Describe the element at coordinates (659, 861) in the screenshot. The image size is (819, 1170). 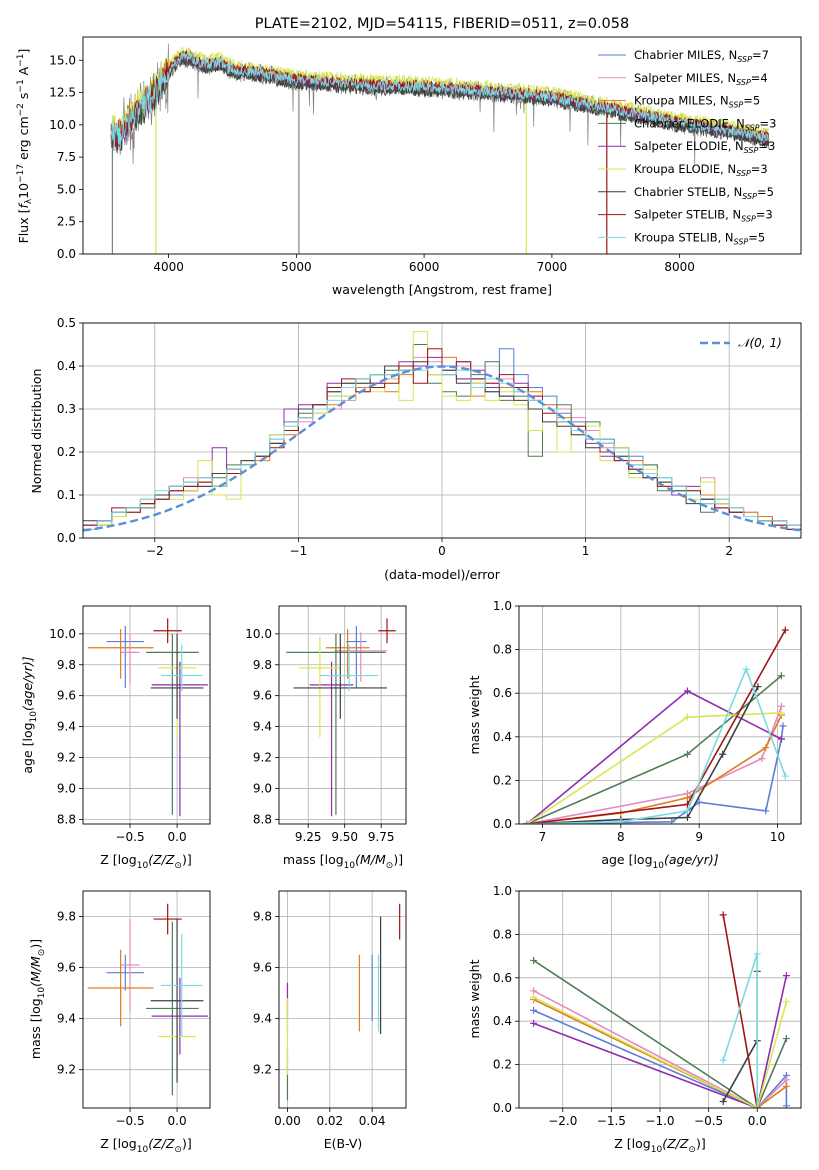
I see `x-axis-label: age [log10(age/yr)]` at that location.